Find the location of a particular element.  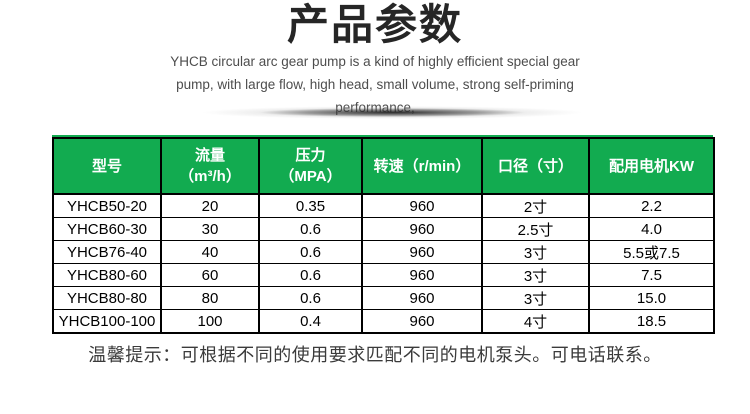

header-diameter: 口径（寸） is located at coordinates (535, 166).